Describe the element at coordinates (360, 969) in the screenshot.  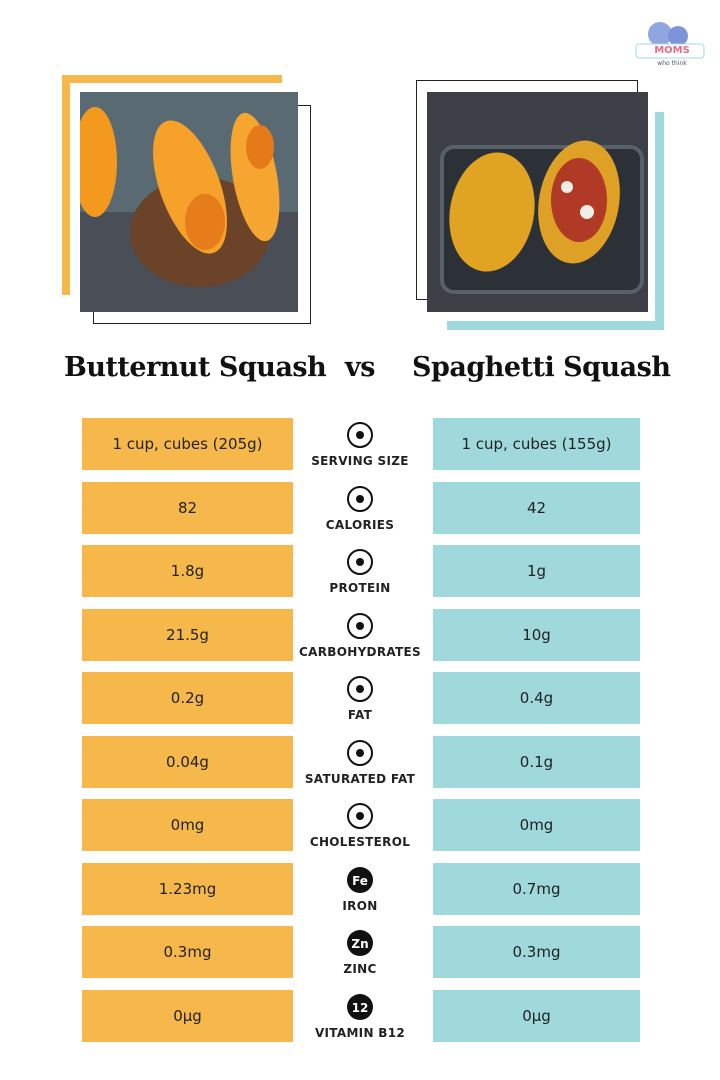
I see `nutrient-label: ZINC` at that location.